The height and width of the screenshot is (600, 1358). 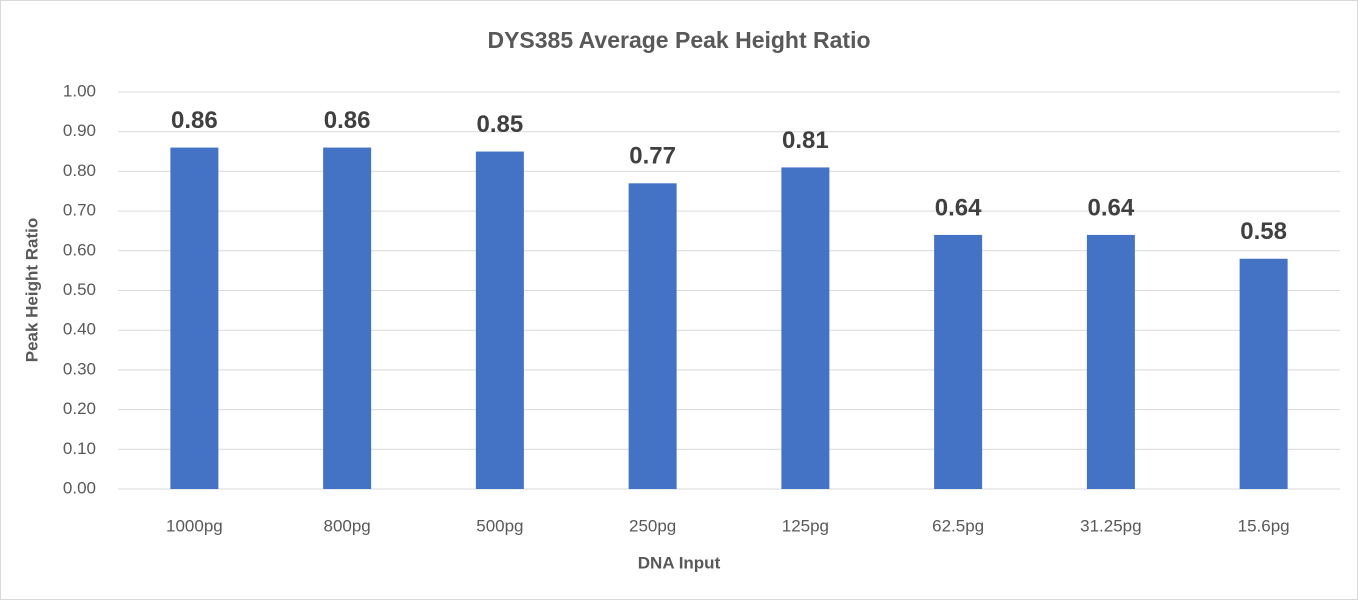 What do you see at coordinates (79, 170) in the screenshot?
I see `y-tick-label: 0.80` at bounding box center [79, 170].